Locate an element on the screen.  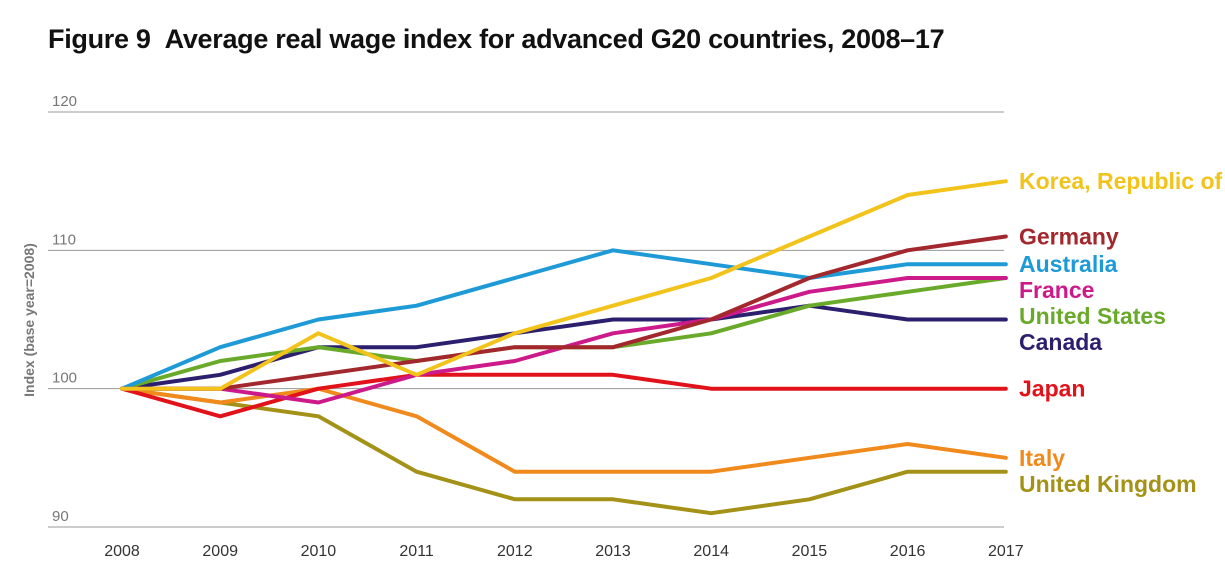
legend-label-germany: Germany is located at coordinates (1069, 237).